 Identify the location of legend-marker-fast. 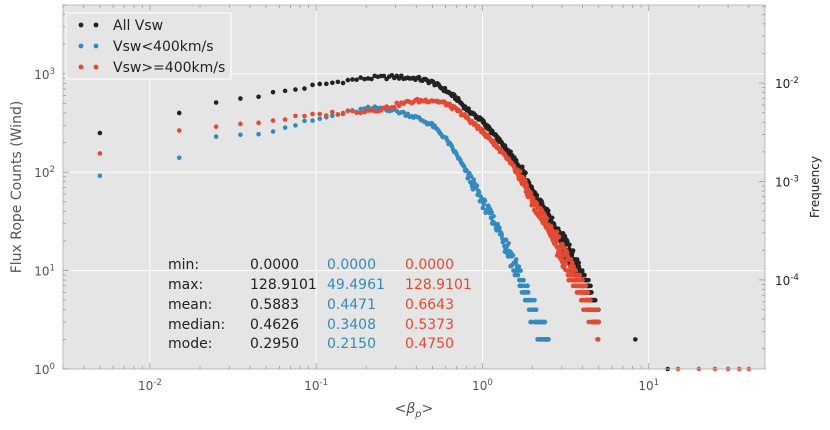
(81, 67).